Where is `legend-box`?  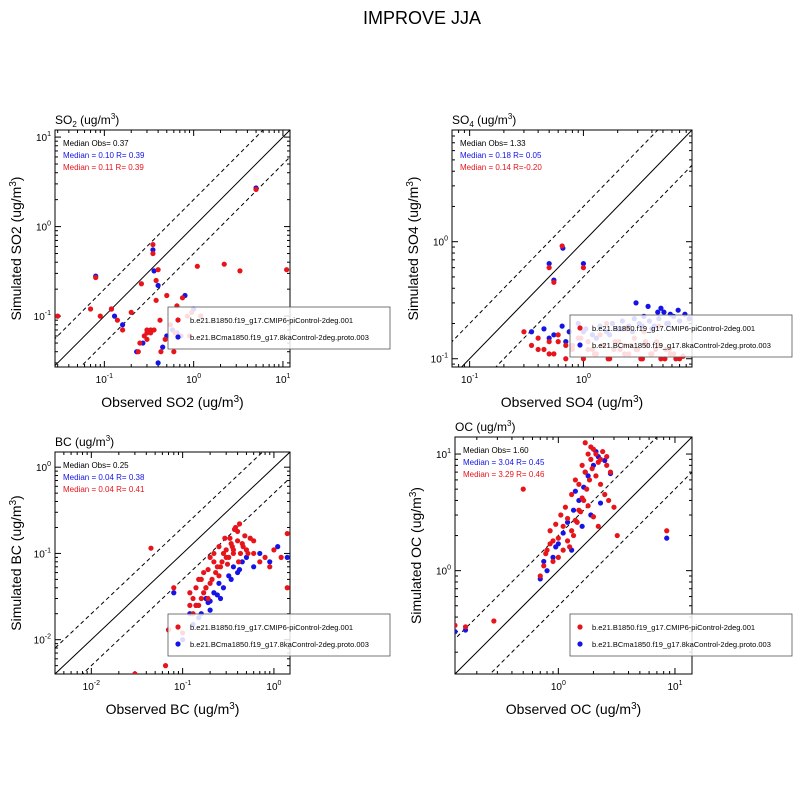 legend-box is located at coordinates (681, 336).